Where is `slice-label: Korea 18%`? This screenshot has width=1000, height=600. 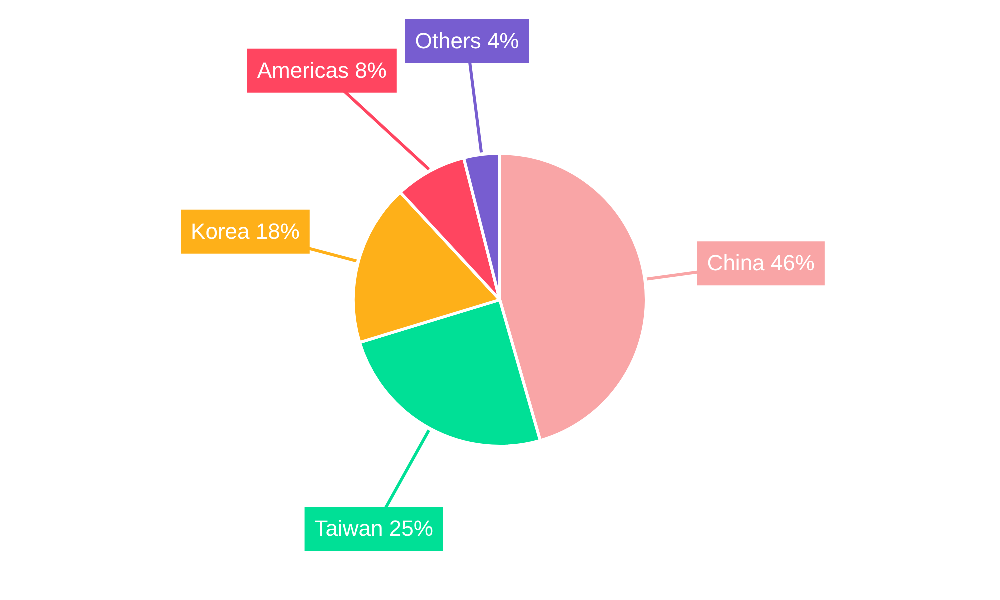
slice-label: Korea 18% is located at coordinates (245, 231).